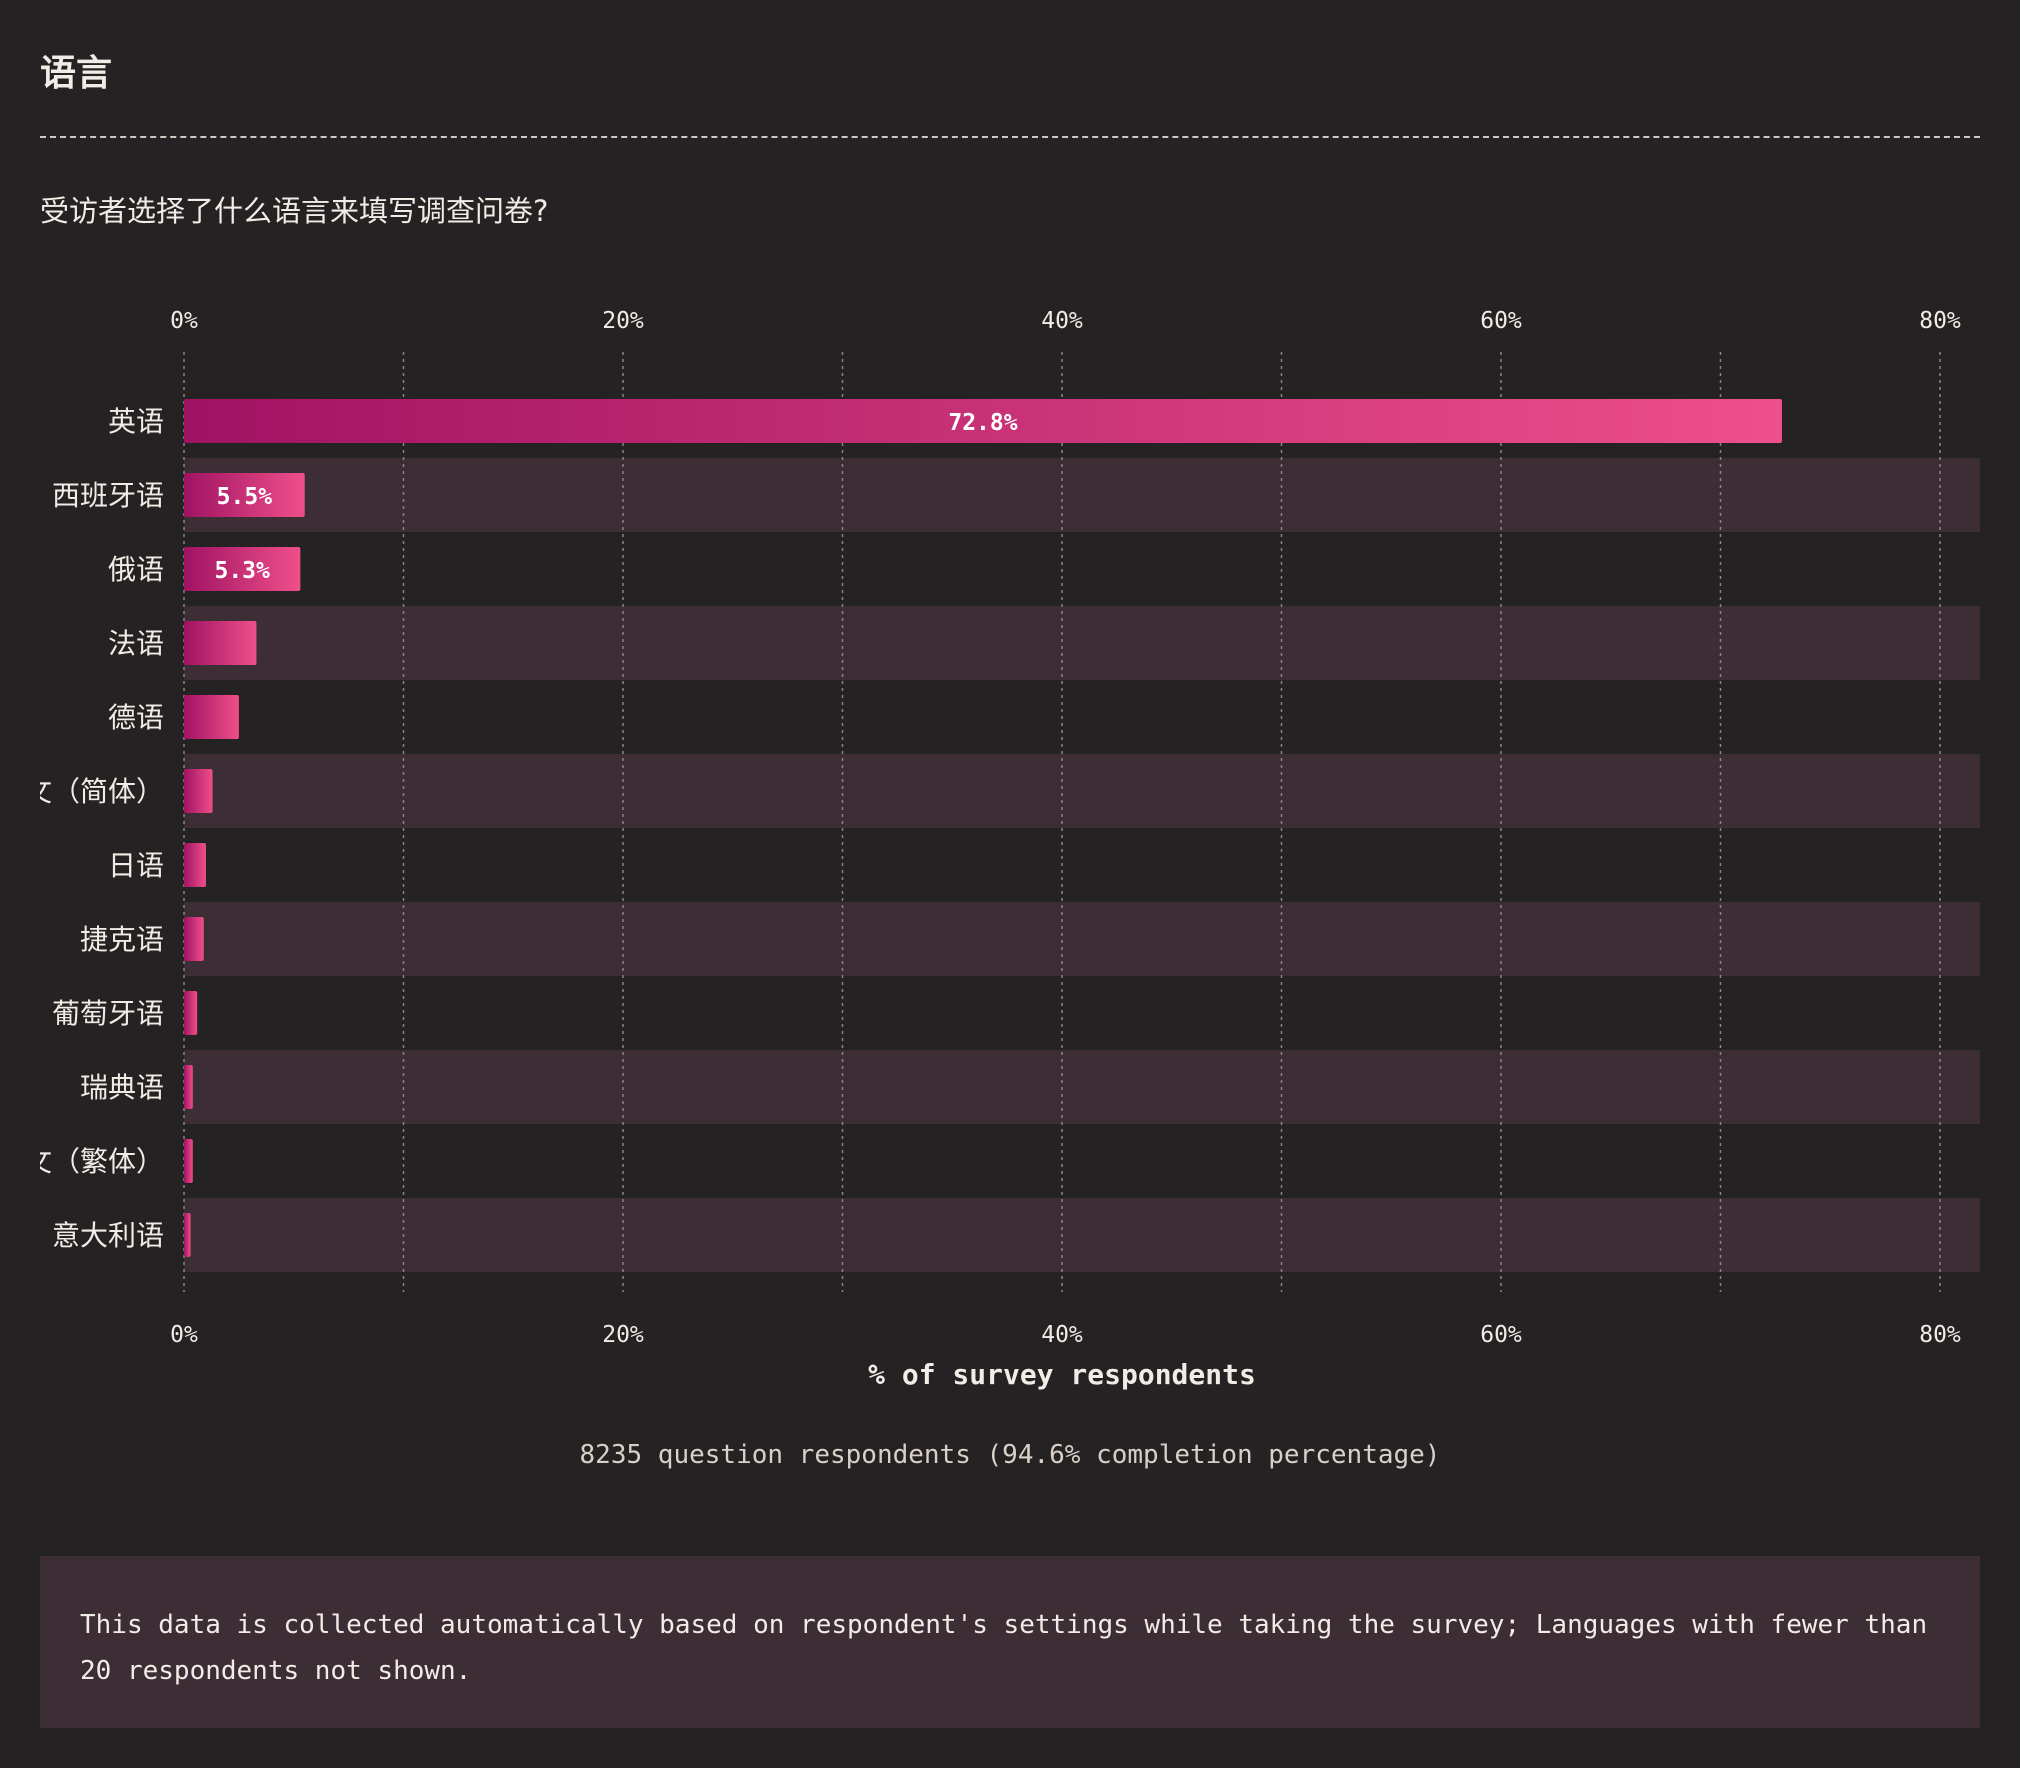 Image resolution: width=2020 pixels, height=1768 pixels. Describe the element at coordinates (1062, 1335) in the screenshot. I see `x-tick-label-bottom: 40%` at that location.